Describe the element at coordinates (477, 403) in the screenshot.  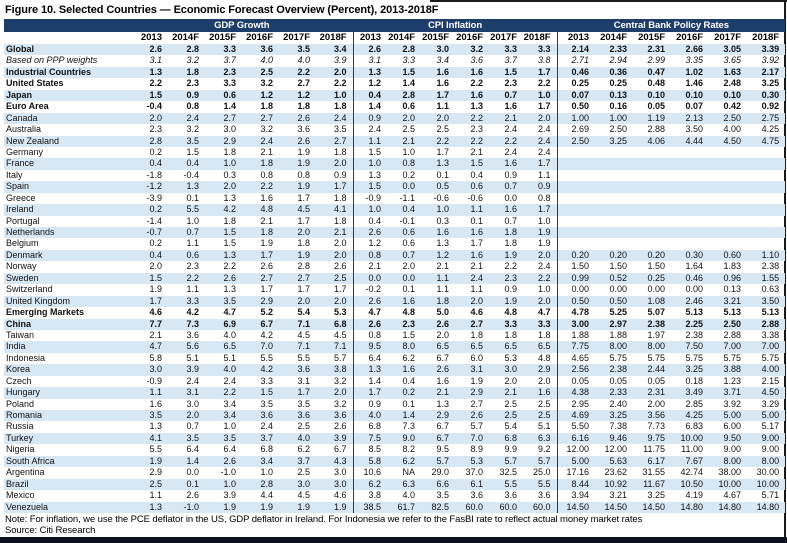
I see `table-cell: 2.7` at that location.